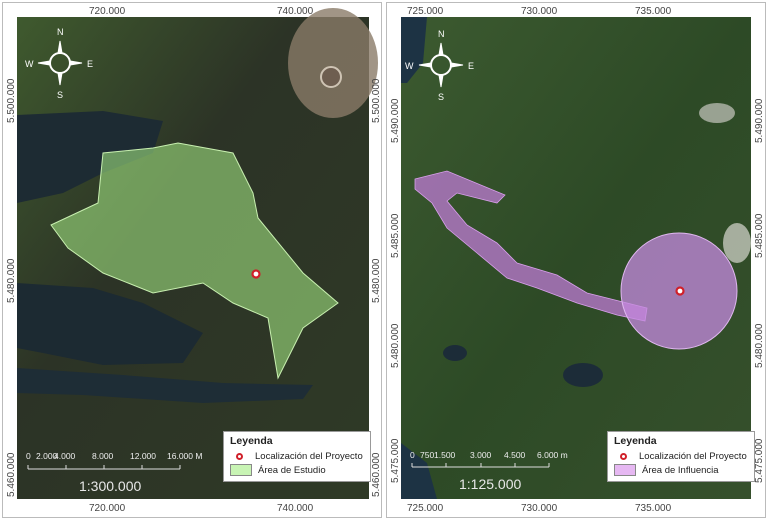 The width and height of the screenshot is (768, 522). I want to click on scale-labels: 0 750 1.500 3.000 4.500 6.000 m, so click(489, 455).